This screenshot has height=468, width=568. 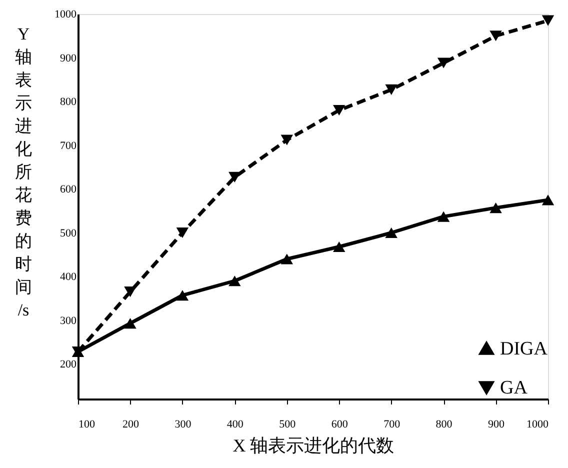 What do you see at coordinates (68, 277) in the screenshot?
I see `y-tick-label: 400` at bounding box center [68, 277].